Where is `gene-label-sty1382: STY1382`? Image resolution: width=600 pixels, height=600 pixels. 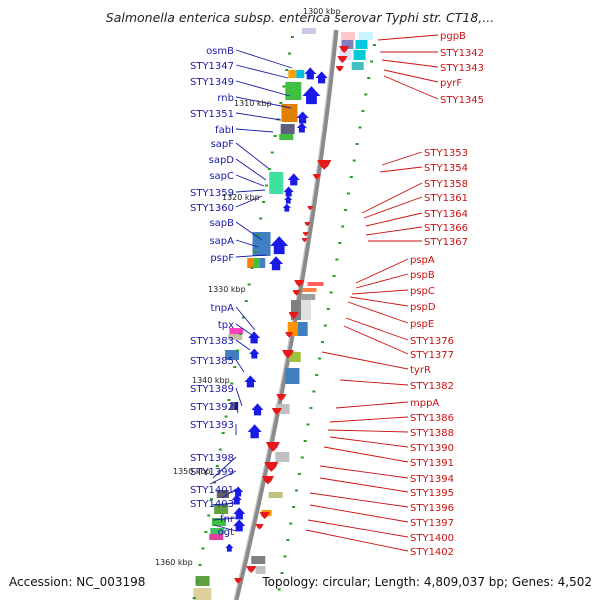 gene-label-sty1382: STY1382 is located at coordinates (432, 386).